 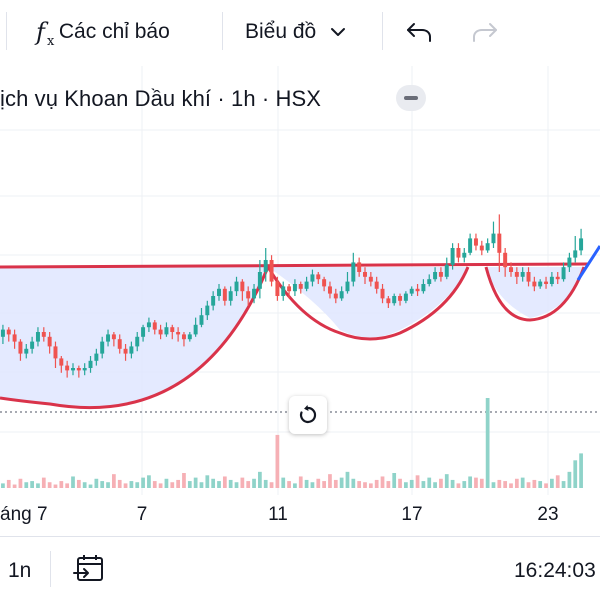 I want to click on reset-icon, so click(x=308, y=414).